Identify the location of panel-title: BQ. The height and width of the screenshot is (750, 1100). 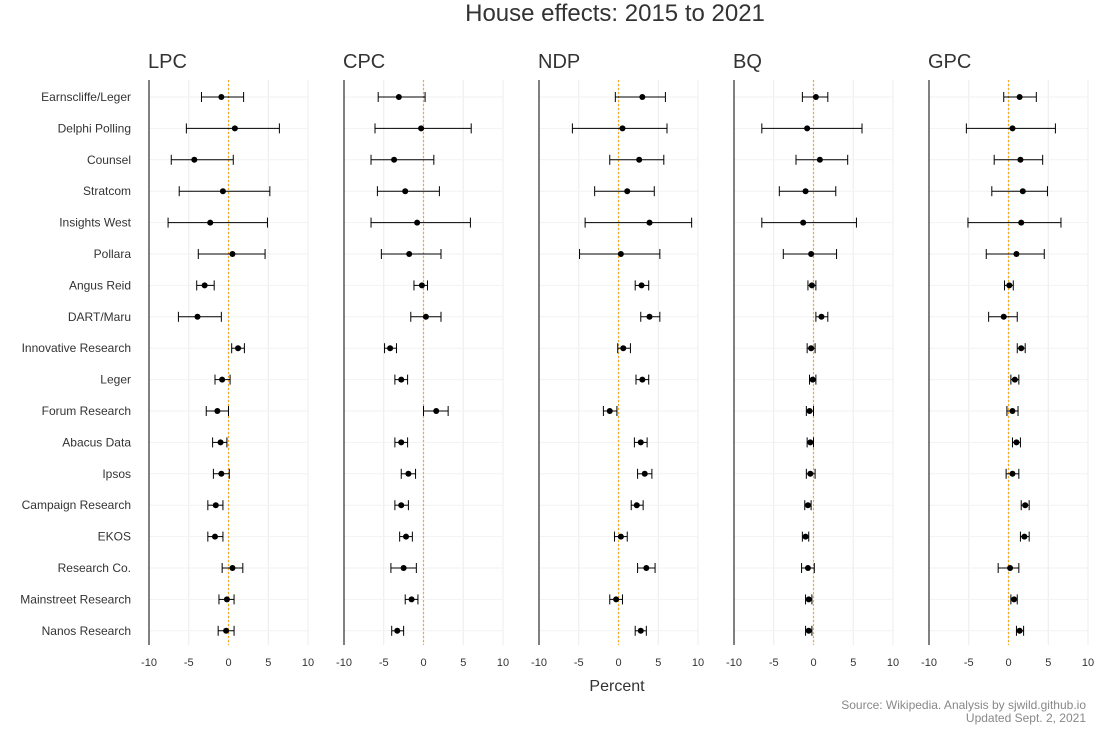
(747, 62).